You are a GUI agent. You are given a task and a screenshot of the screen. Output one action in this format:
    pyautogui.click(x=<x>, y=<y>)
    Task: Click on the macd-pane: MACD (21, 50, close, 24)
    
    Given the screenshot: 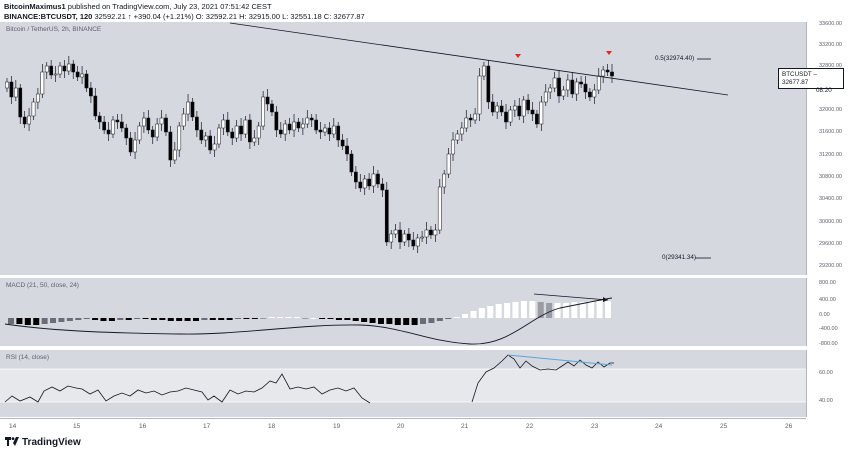 What is the action you would take?
    pyautogui.click(x=403, y=312)
    